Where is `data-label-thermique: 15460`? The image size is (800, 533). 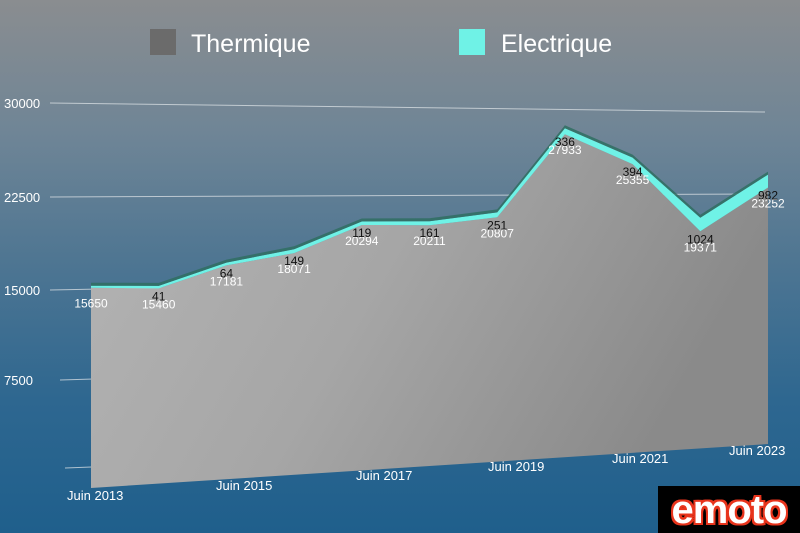 data-label-thermique: 15460 is located at coordinates (159, 304).